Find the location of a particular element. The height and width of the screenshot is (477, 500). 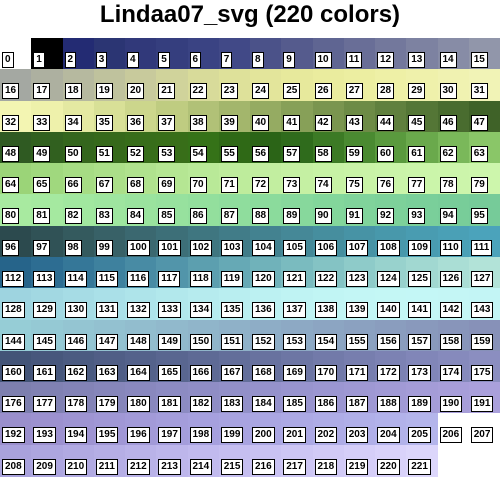

color-swatch: 185 is located at coordinates (297, 398).